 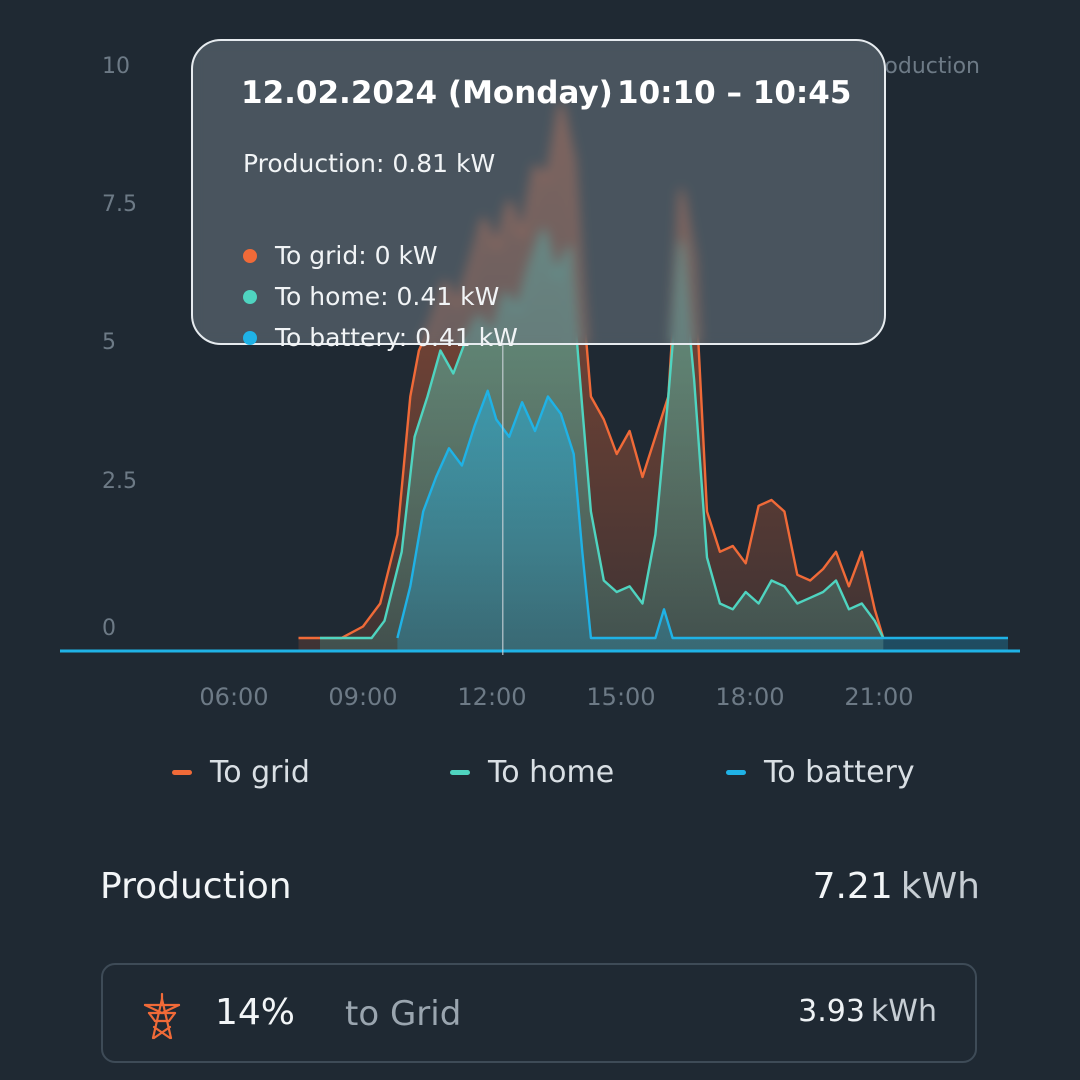 What do you see at coordinates (896, 886) in the screenshot?
I see `production-total: 7.21 kWh` at bounding box center [896, 886].